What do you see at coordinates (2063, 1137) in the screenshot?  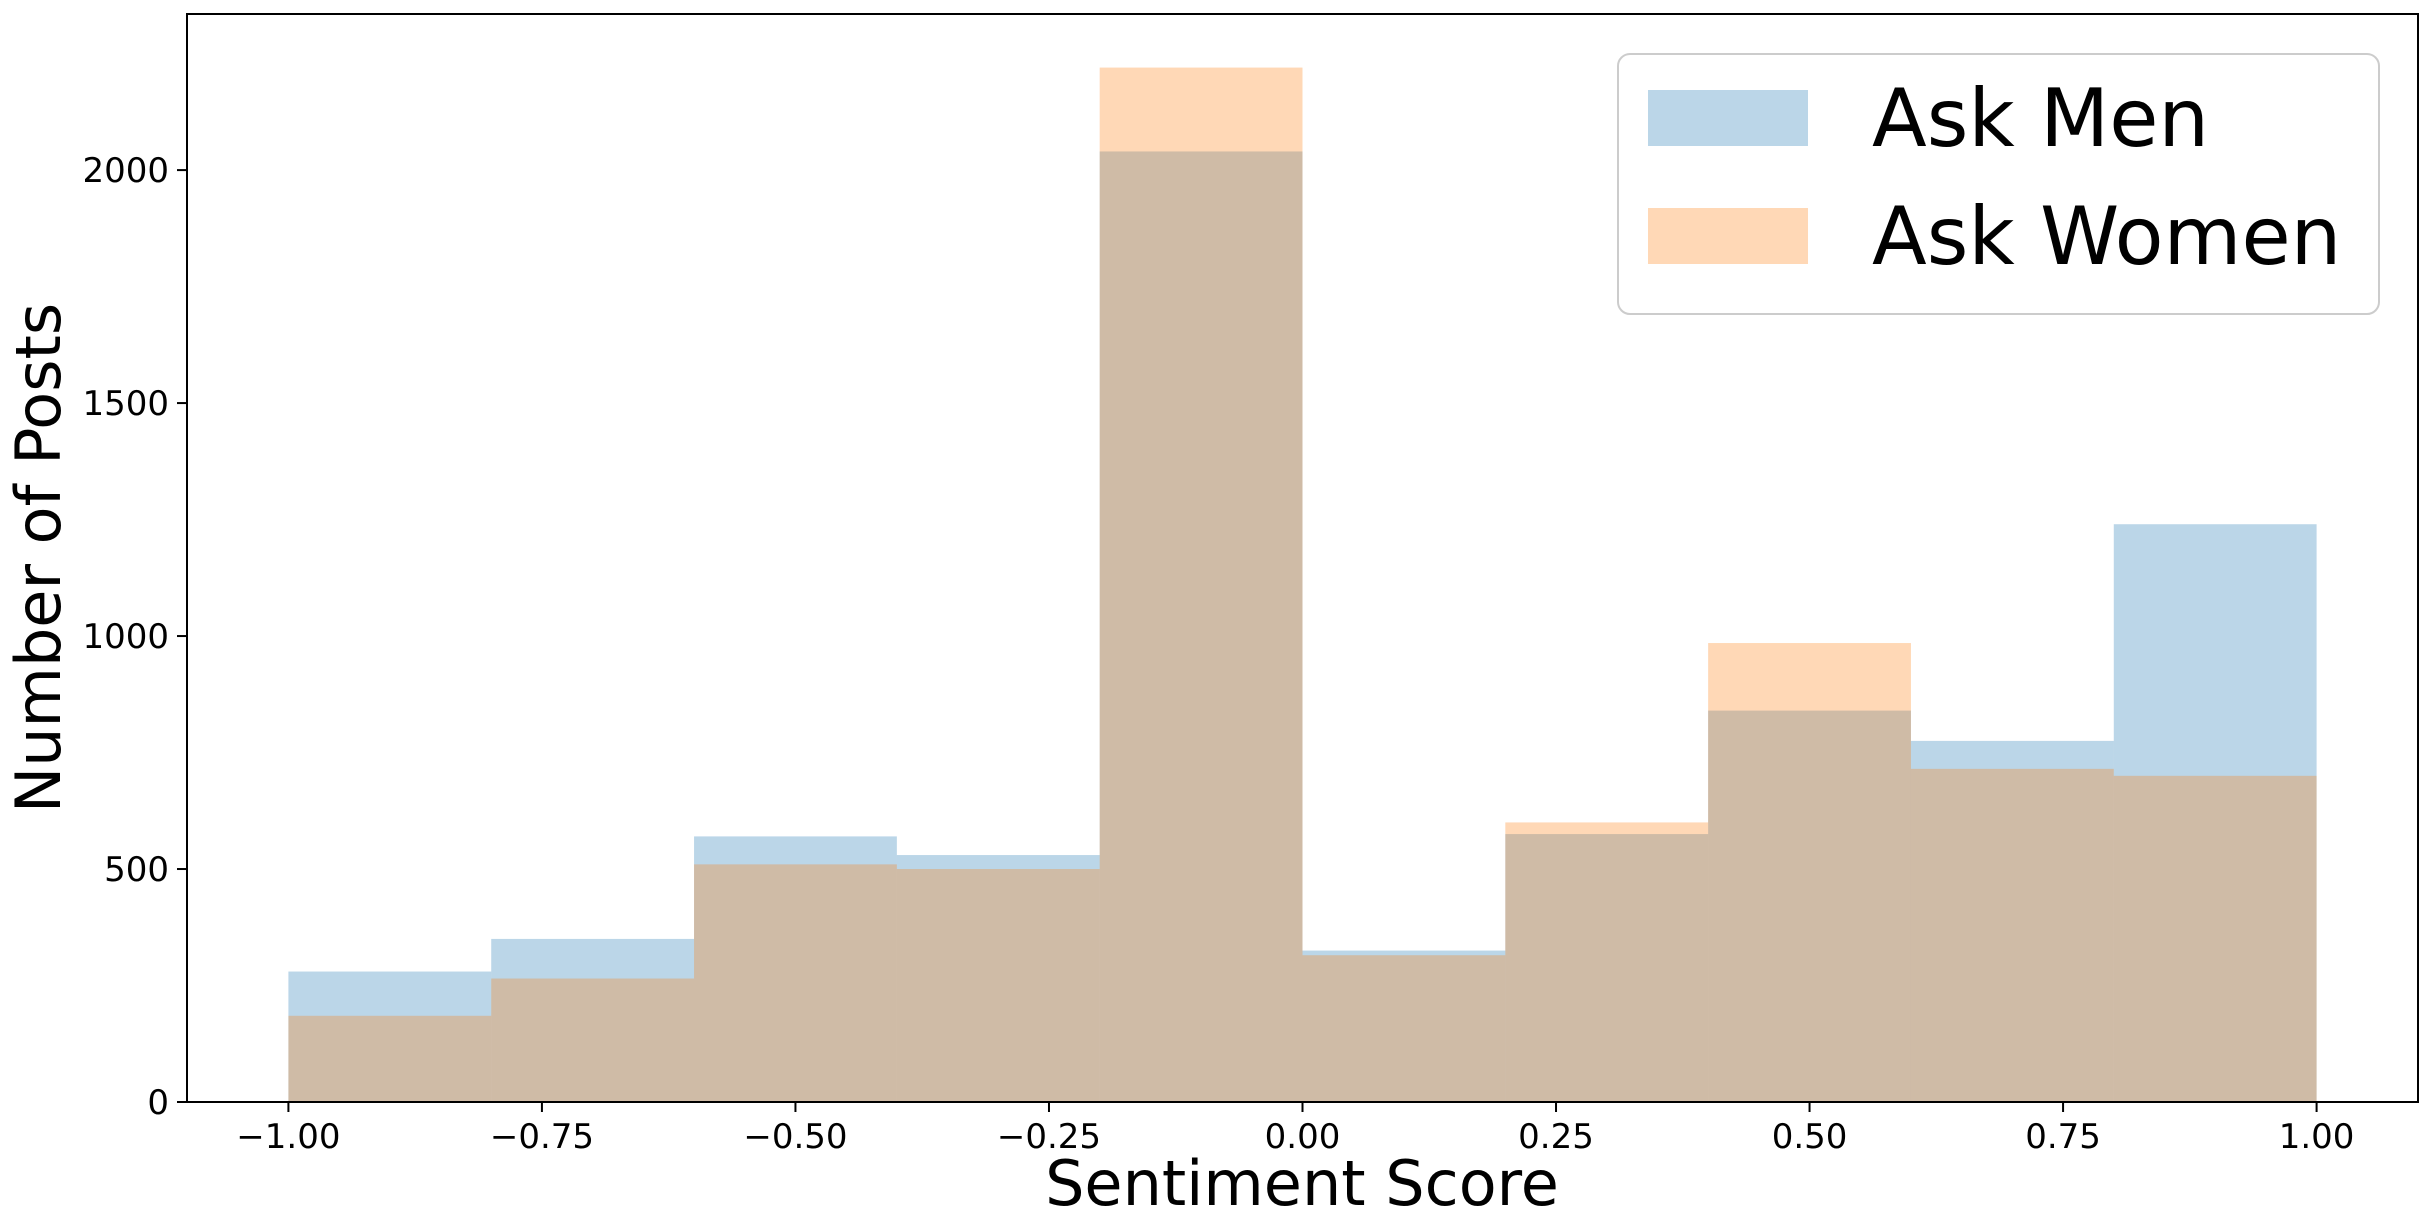 I see `x-tick-label: 0.75` at bounding box center [2063, 1137].